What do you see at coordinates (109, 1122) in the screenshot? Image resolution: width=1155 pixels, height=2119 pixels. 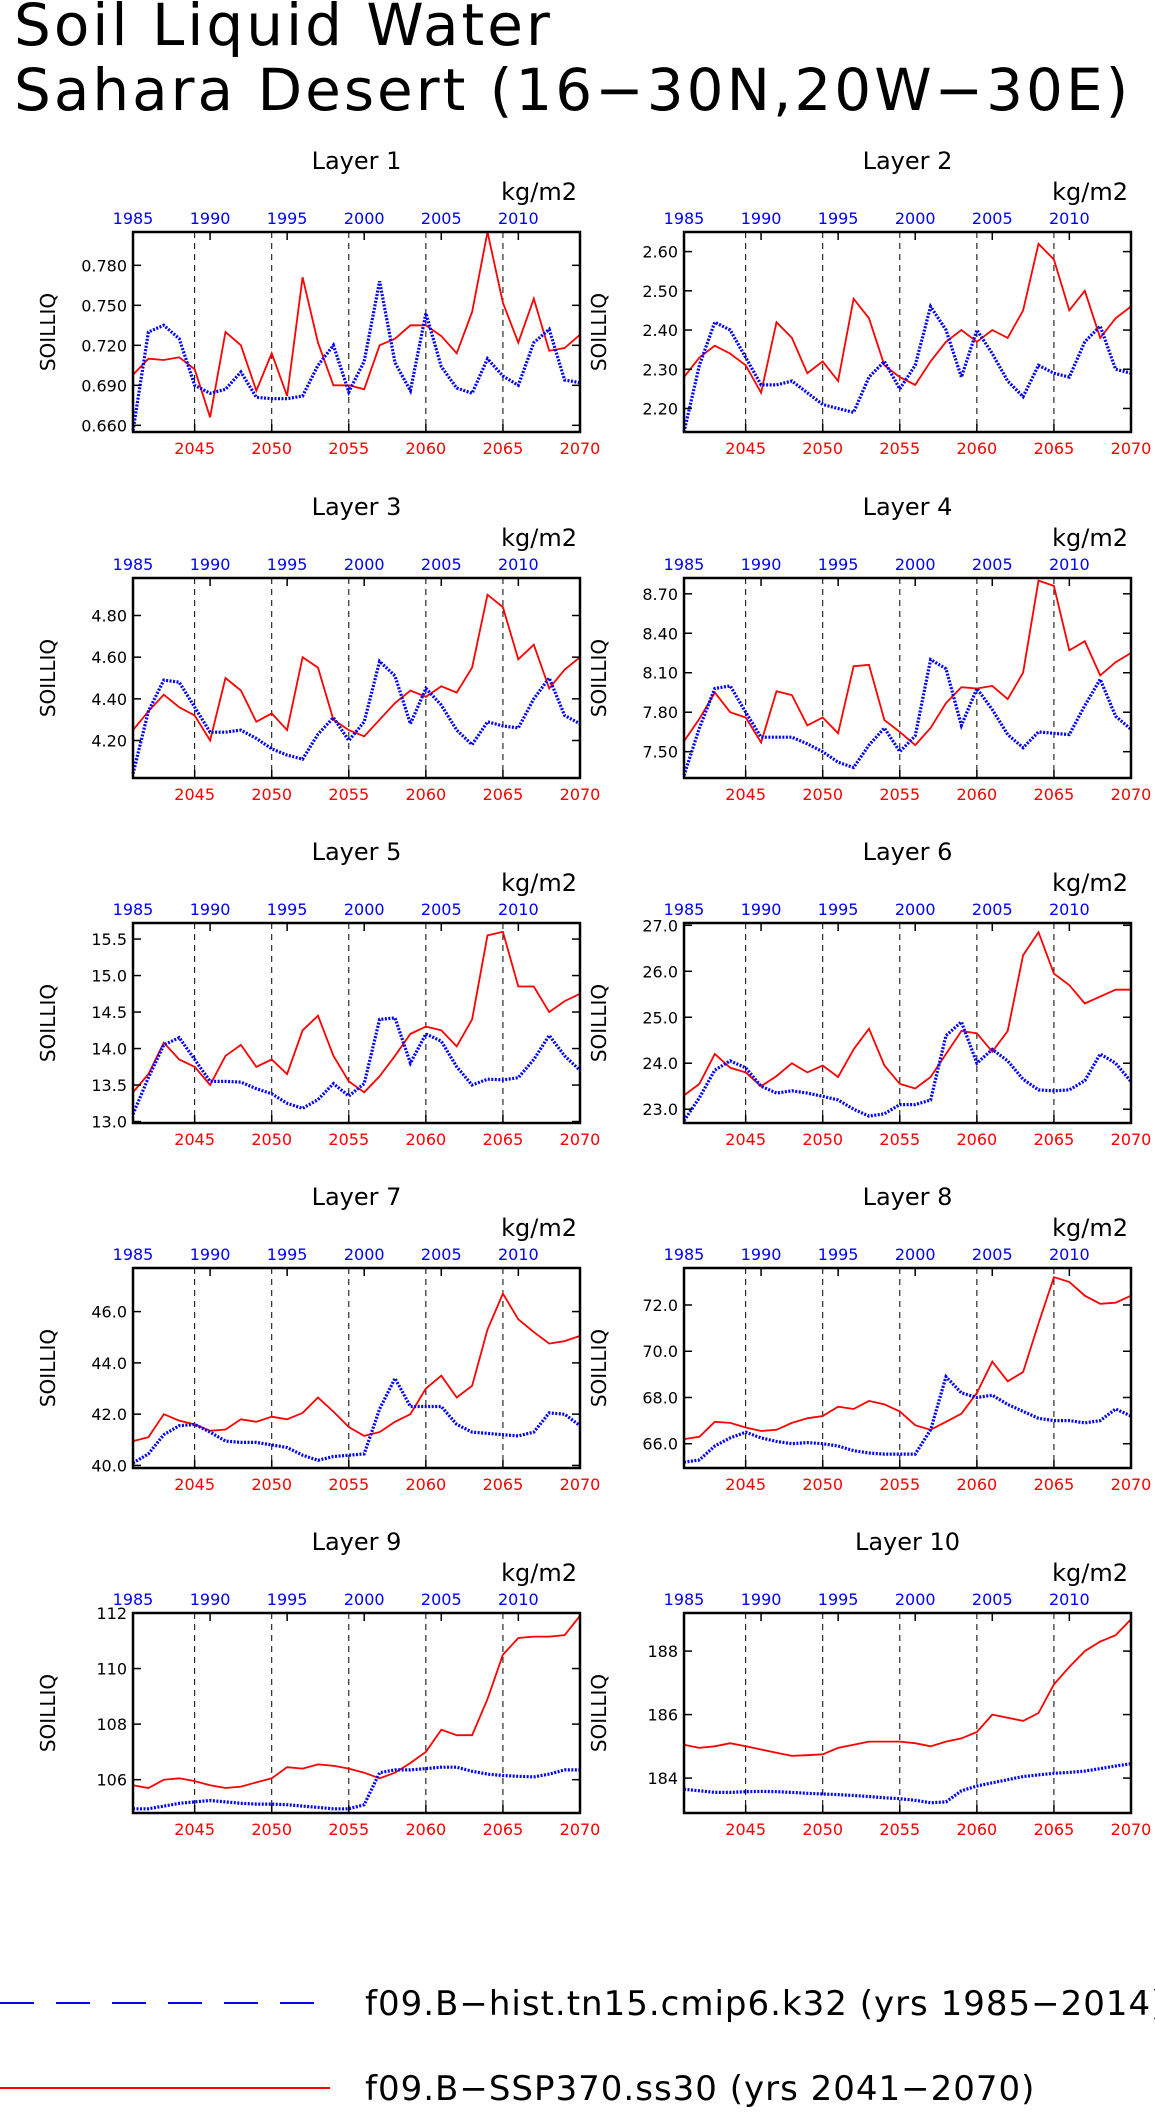 I see `layer-5-ytick-label-0: 13.0` at bounding box center [109, 1122].